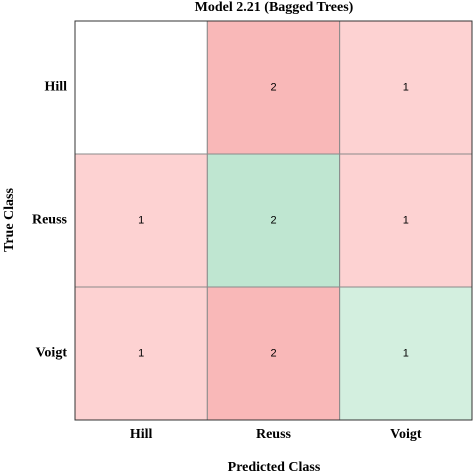  Describe the element at coordinates (274, 7) in the screenshot. I see `chart-title: Model 2.21 (Bagged Trees)` at that location.